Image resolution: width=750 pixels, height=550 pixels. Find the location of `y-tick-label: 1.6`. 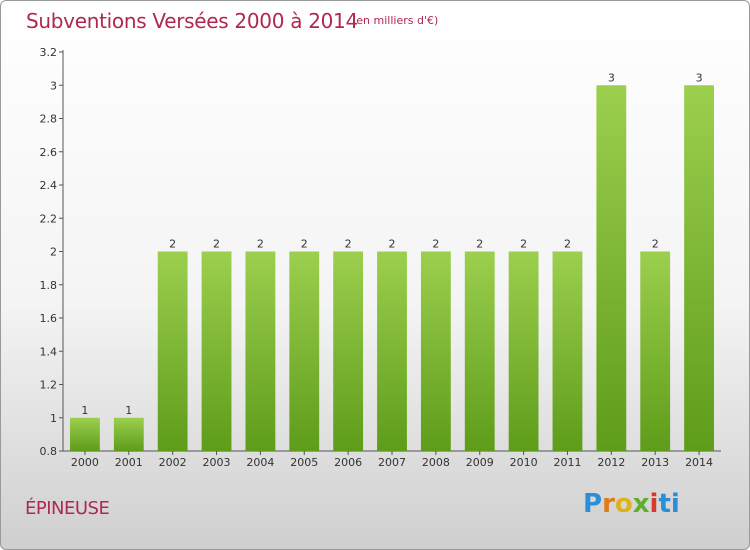

y-tick-label: 1.6 is located at coordinates (49, 318).